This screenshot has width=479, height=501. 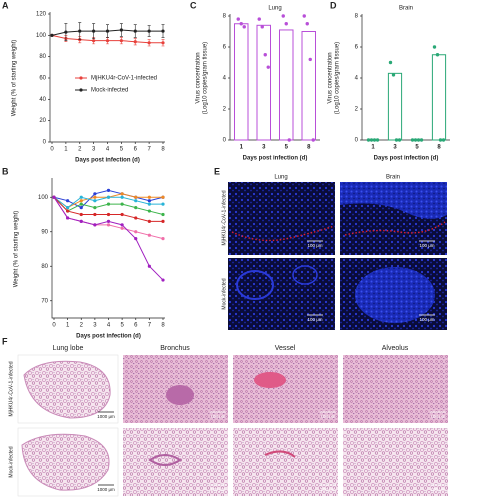 What do you see at coordinates (42, 79) in the screenshot?
I see `y-tick-label: 60` at bounding box center [42, 79].